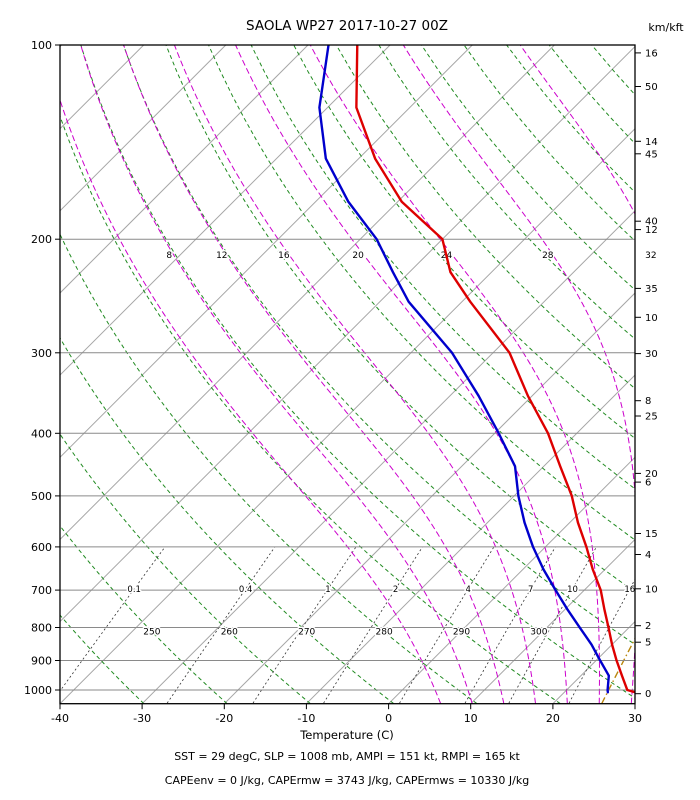 The image size is (700, 800). What do you see at coordinates (651, 474) in the screenshot?
I see `altitude-kft-label: 20` at bounding box center [651, 474].